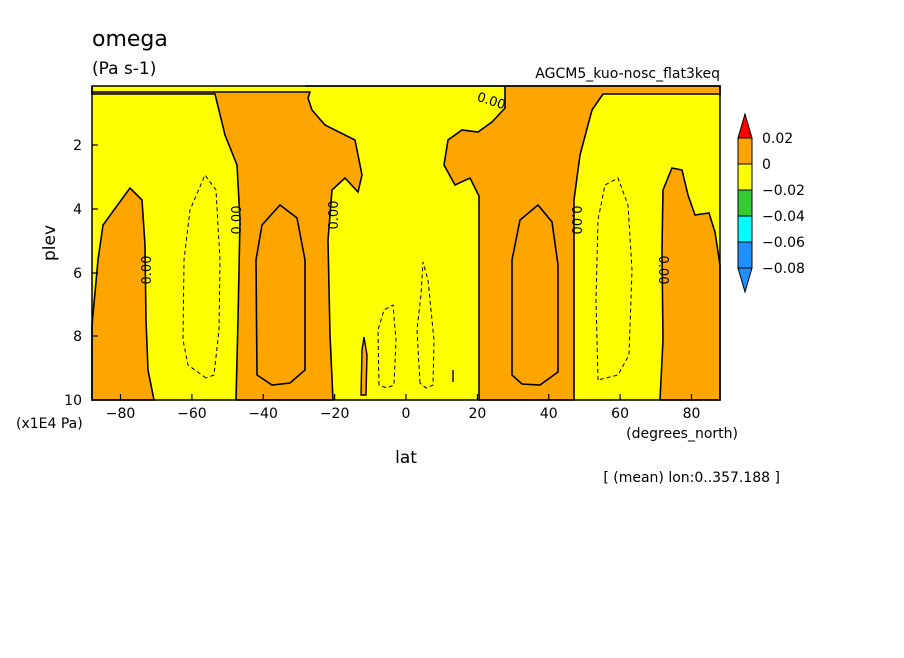 Image resolution: width=904 pixels, height=658 pixels. What do you see at coordinates (130, 39) in the screenshot?
I see `chart-title: omega` at bounding box center [130, 39].